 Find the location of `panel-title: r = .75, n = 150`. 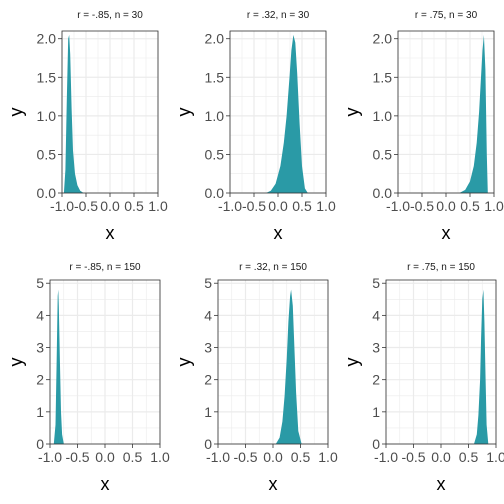

panel-title: r = .75, n = 150 is located at coordinates (441, 267).